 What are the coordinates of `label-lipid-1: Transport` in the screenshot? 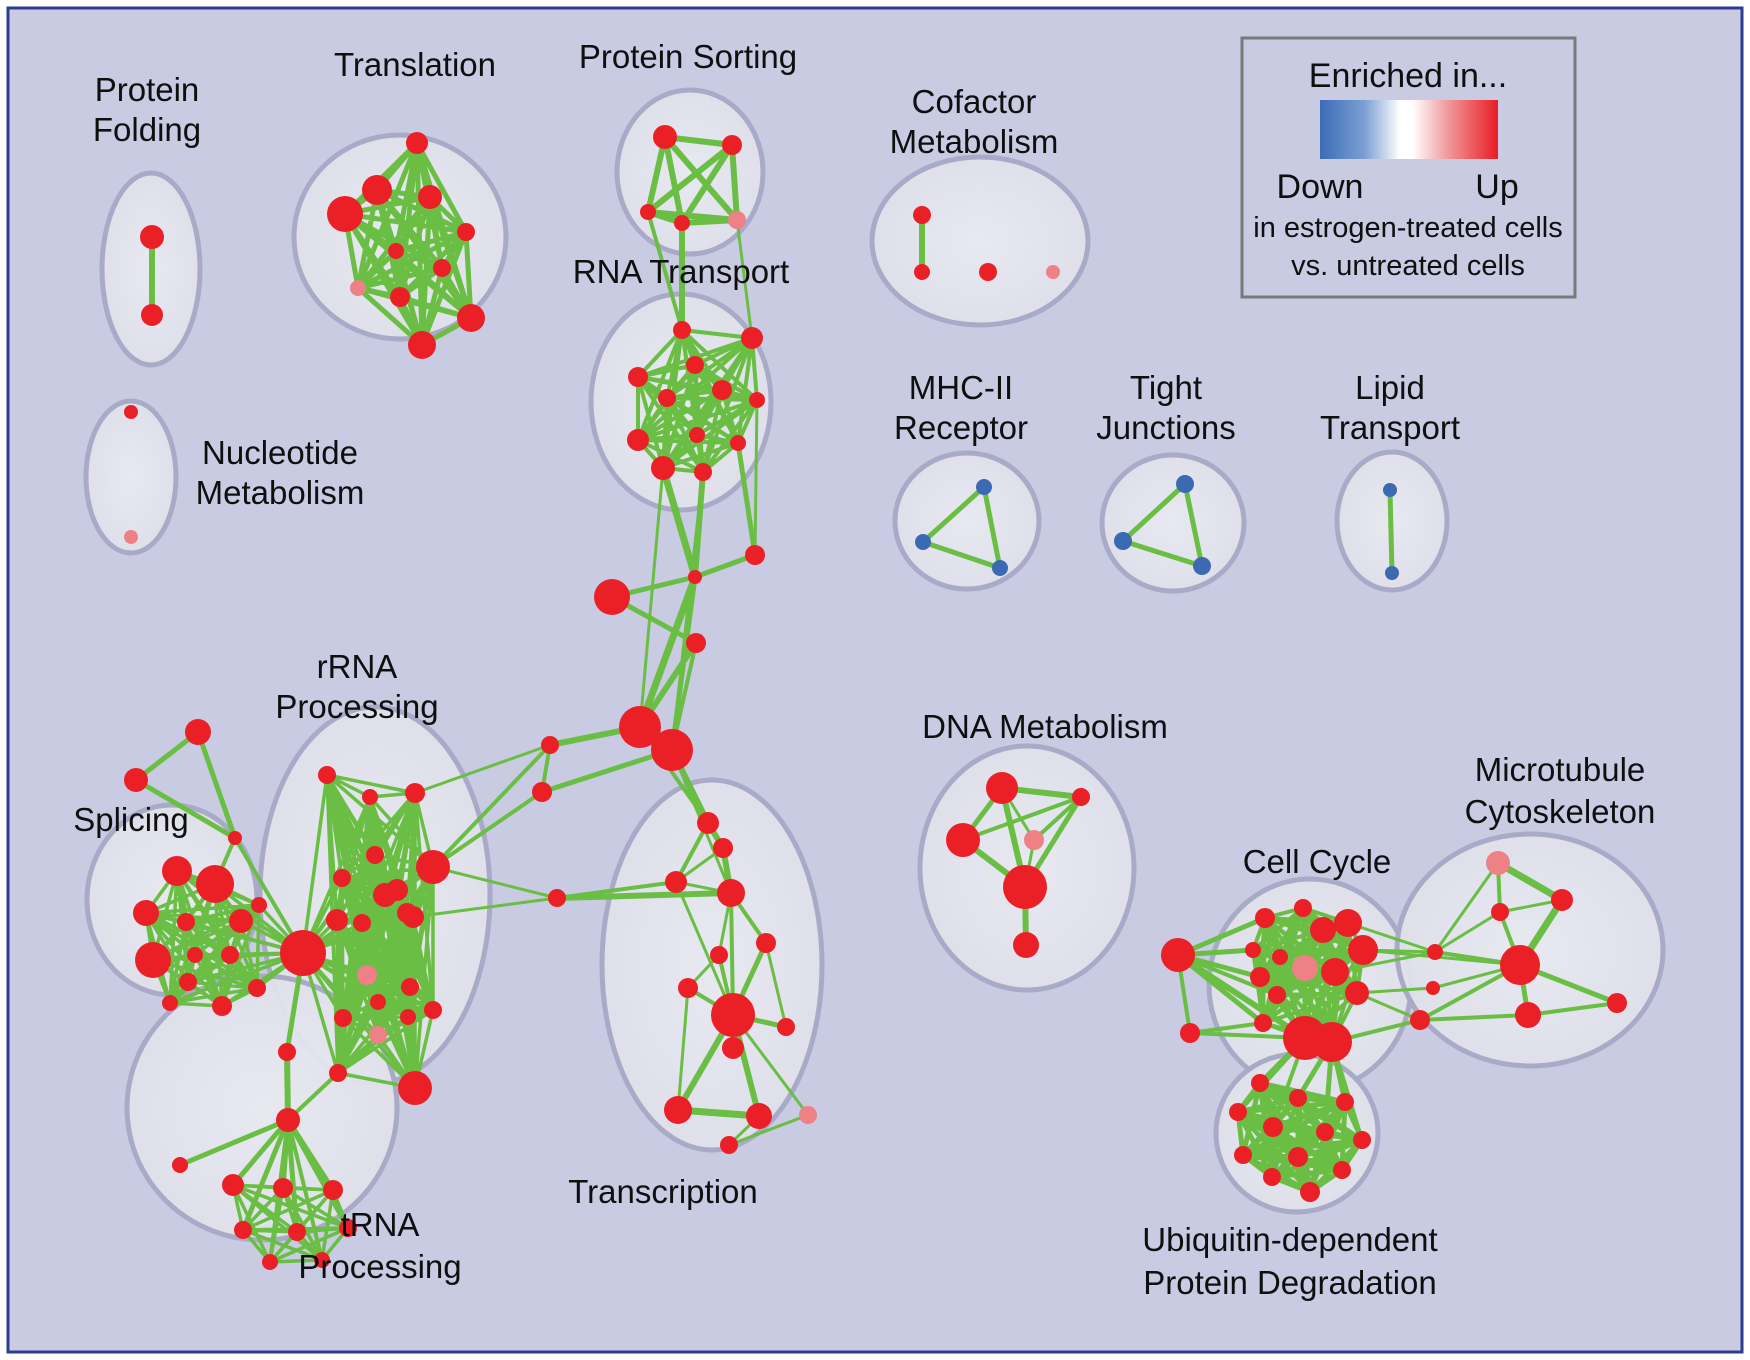 It's located at (1390, 427).